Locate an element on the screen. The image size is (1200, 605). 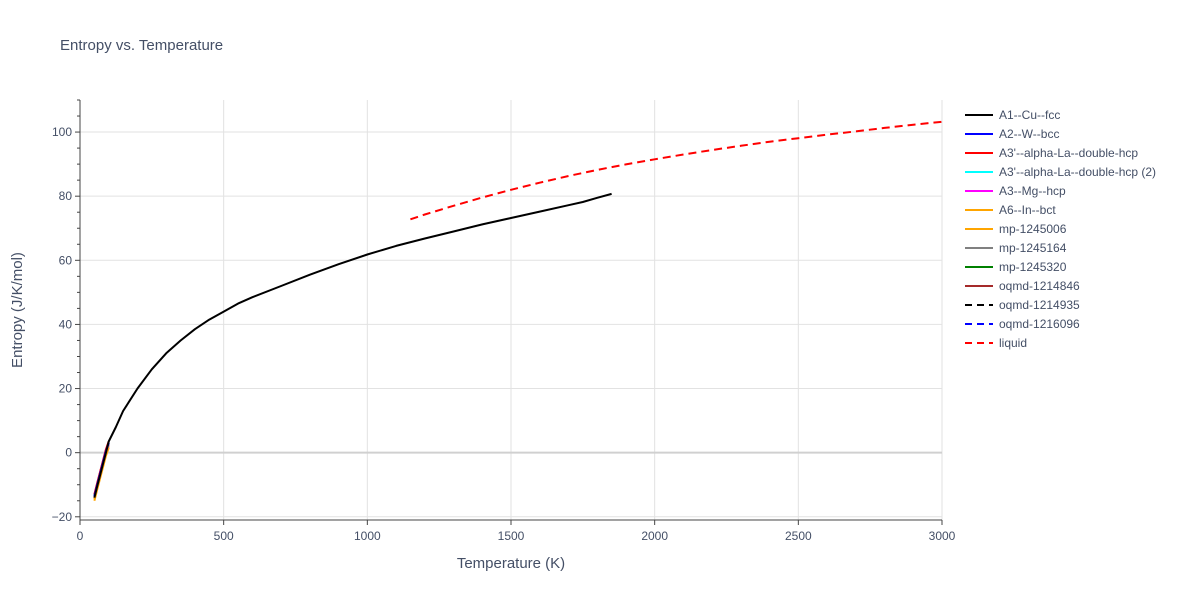
legend-label: mp-1245320 is located at coordinates (1033, 267).